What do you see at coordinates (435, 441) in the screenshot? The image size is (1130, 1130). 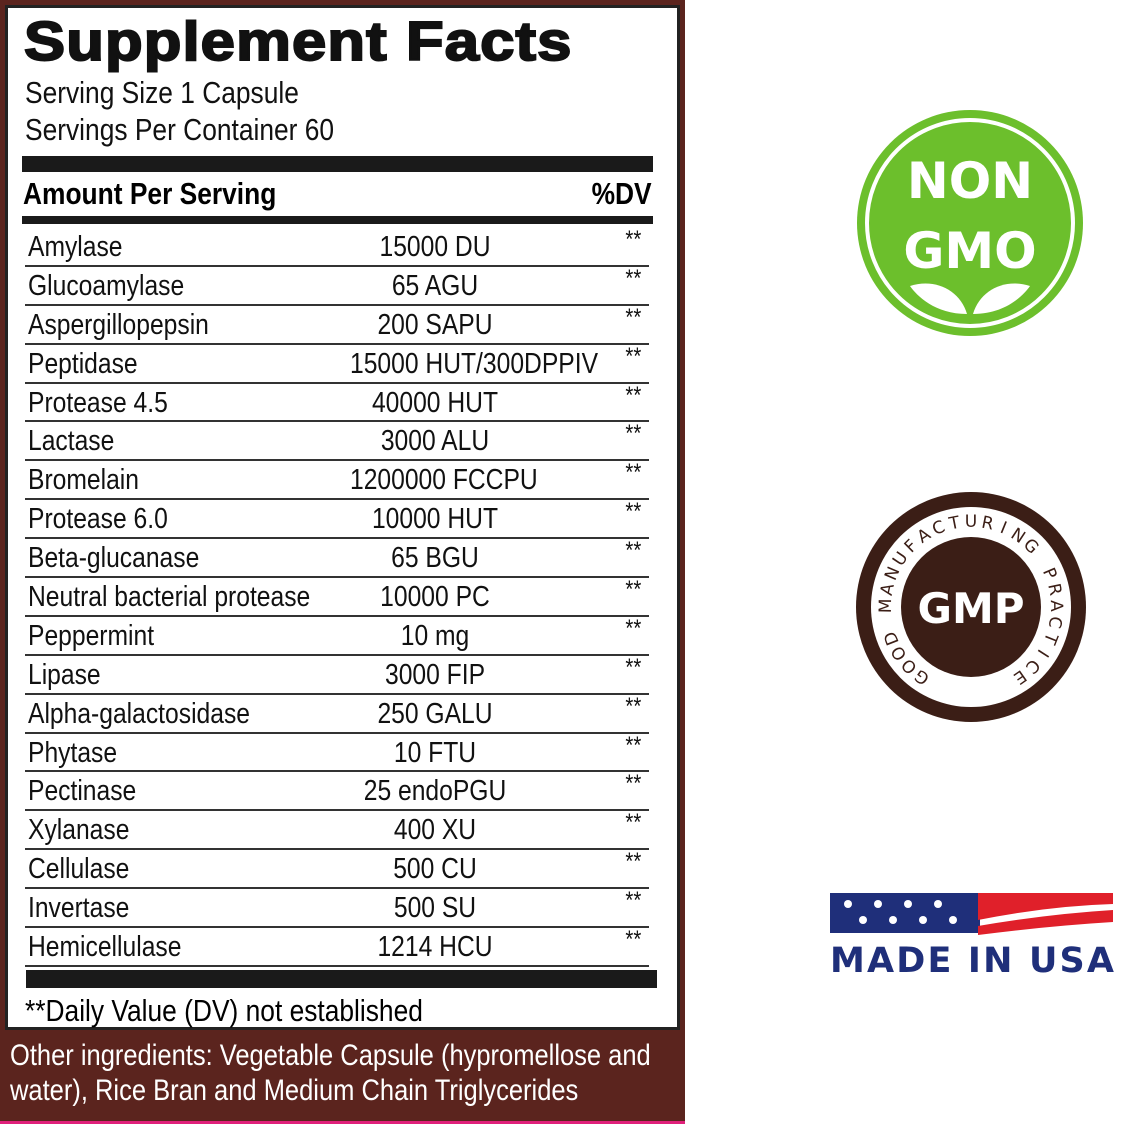 I see `ingredient-amount: 3000 ALU` at bounding box center [435, 441].